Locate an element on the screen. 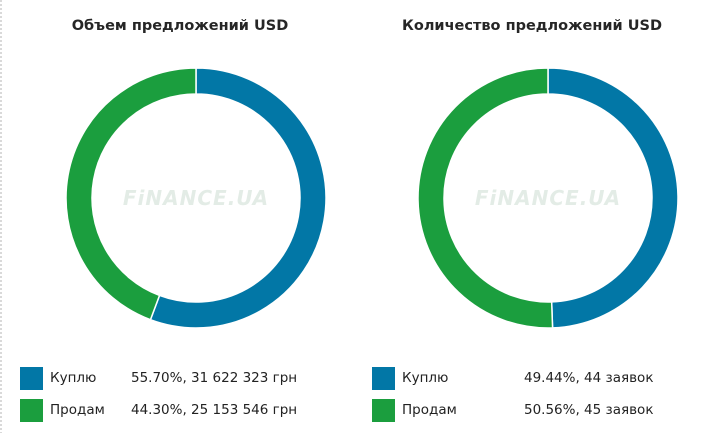 This screenshot has width=720, height=433. legend-value: 44.30%, 25 153 546 грн is located at coordinates (214, 410).